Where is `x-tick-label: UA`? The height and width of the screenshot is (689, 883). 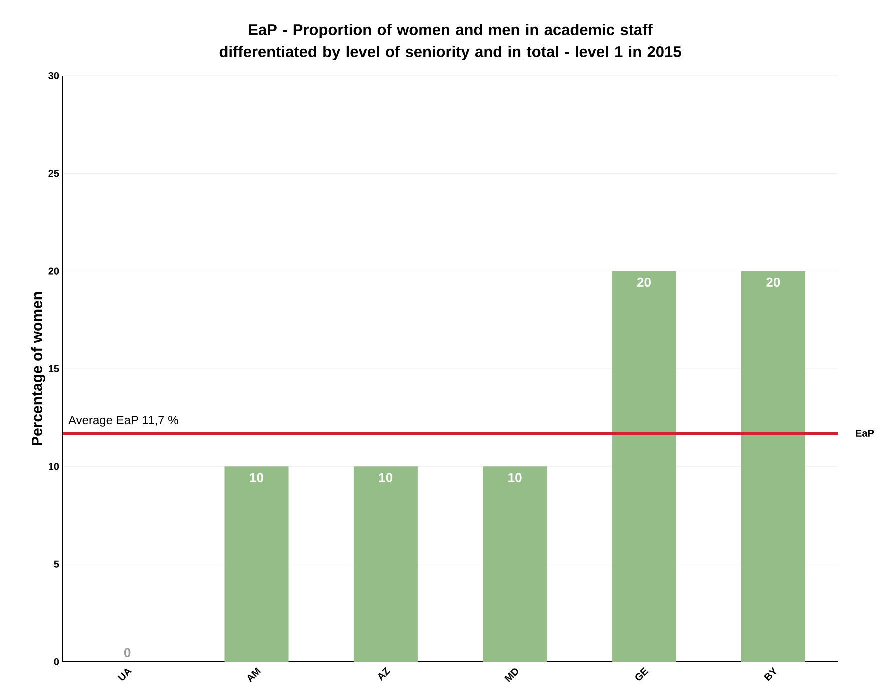
x-tick-label: UA is located at coordinates (125, 674).